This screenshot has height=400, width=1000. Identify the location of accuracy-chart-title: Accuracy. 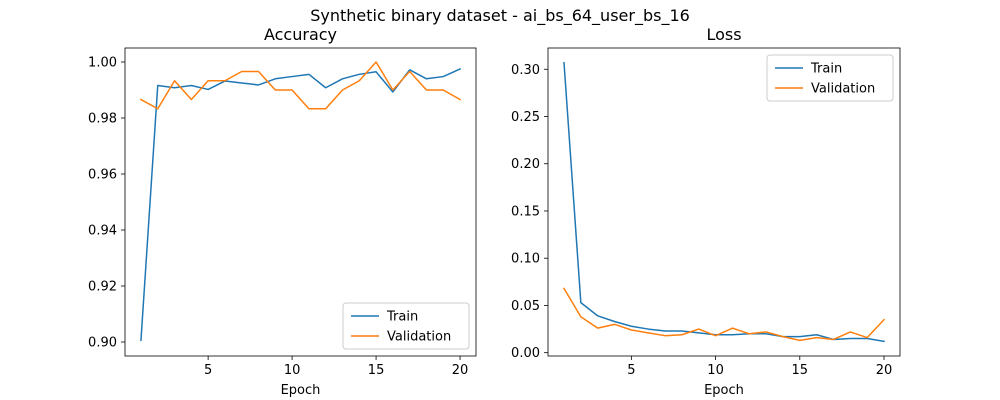
(300, 34).